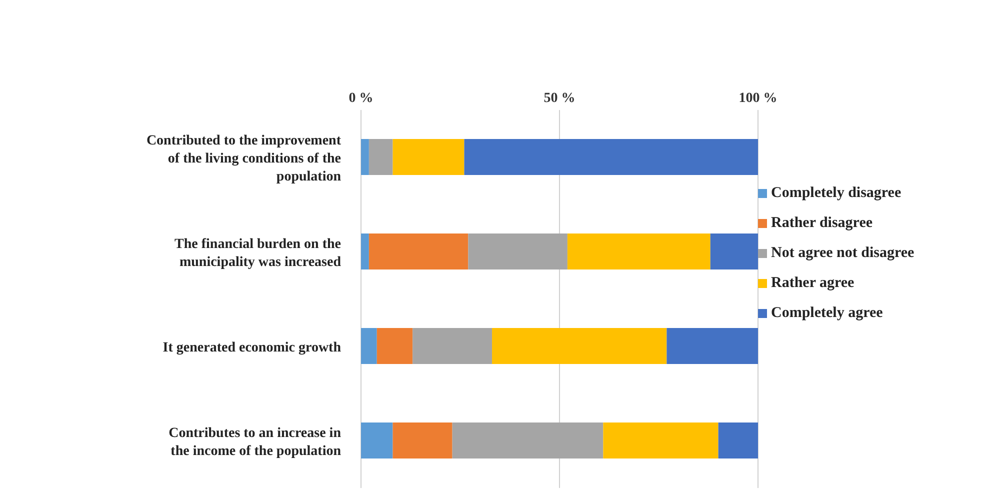 The image size is (986, 500). Describe the element at coordinates (827, 313) in the screenshot. I see `legend-label: Completely agree` at that location.